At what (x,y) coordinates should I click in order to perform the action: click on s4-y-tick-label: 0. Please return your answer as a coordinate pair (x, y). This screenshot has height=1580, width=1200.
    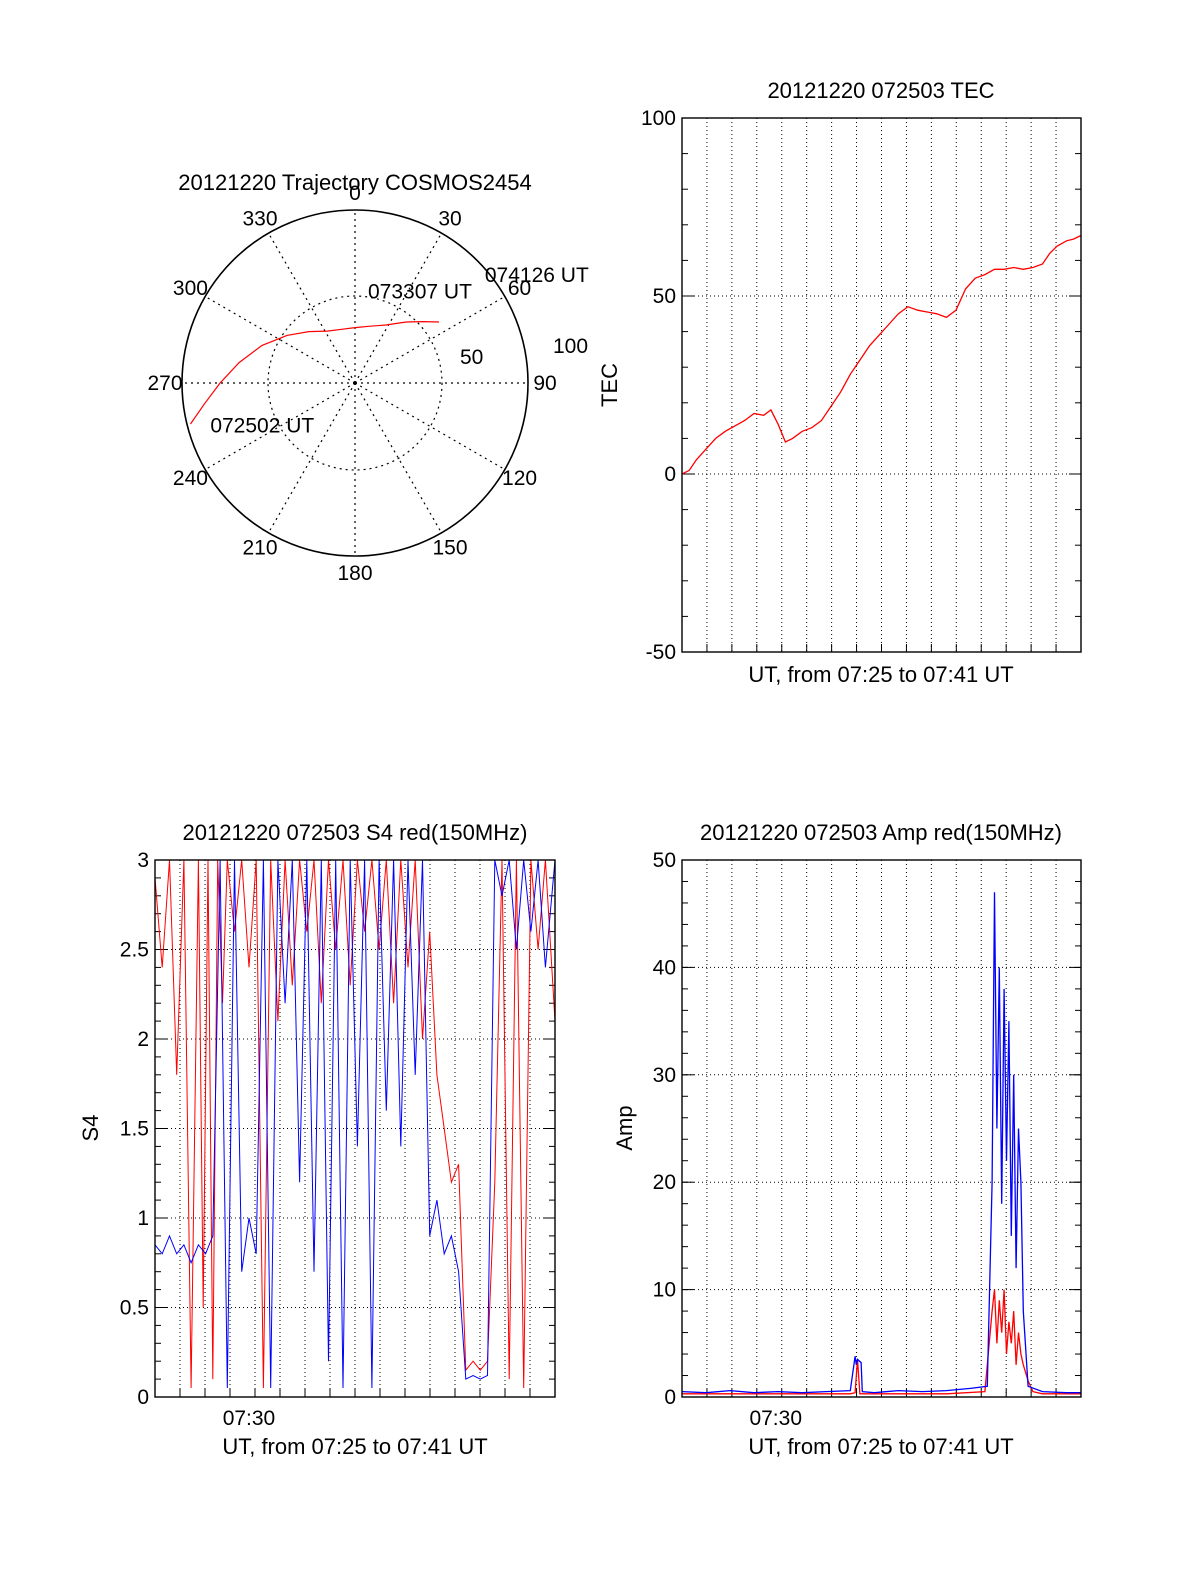
    Looking at the image, I should click on (143, 1397).